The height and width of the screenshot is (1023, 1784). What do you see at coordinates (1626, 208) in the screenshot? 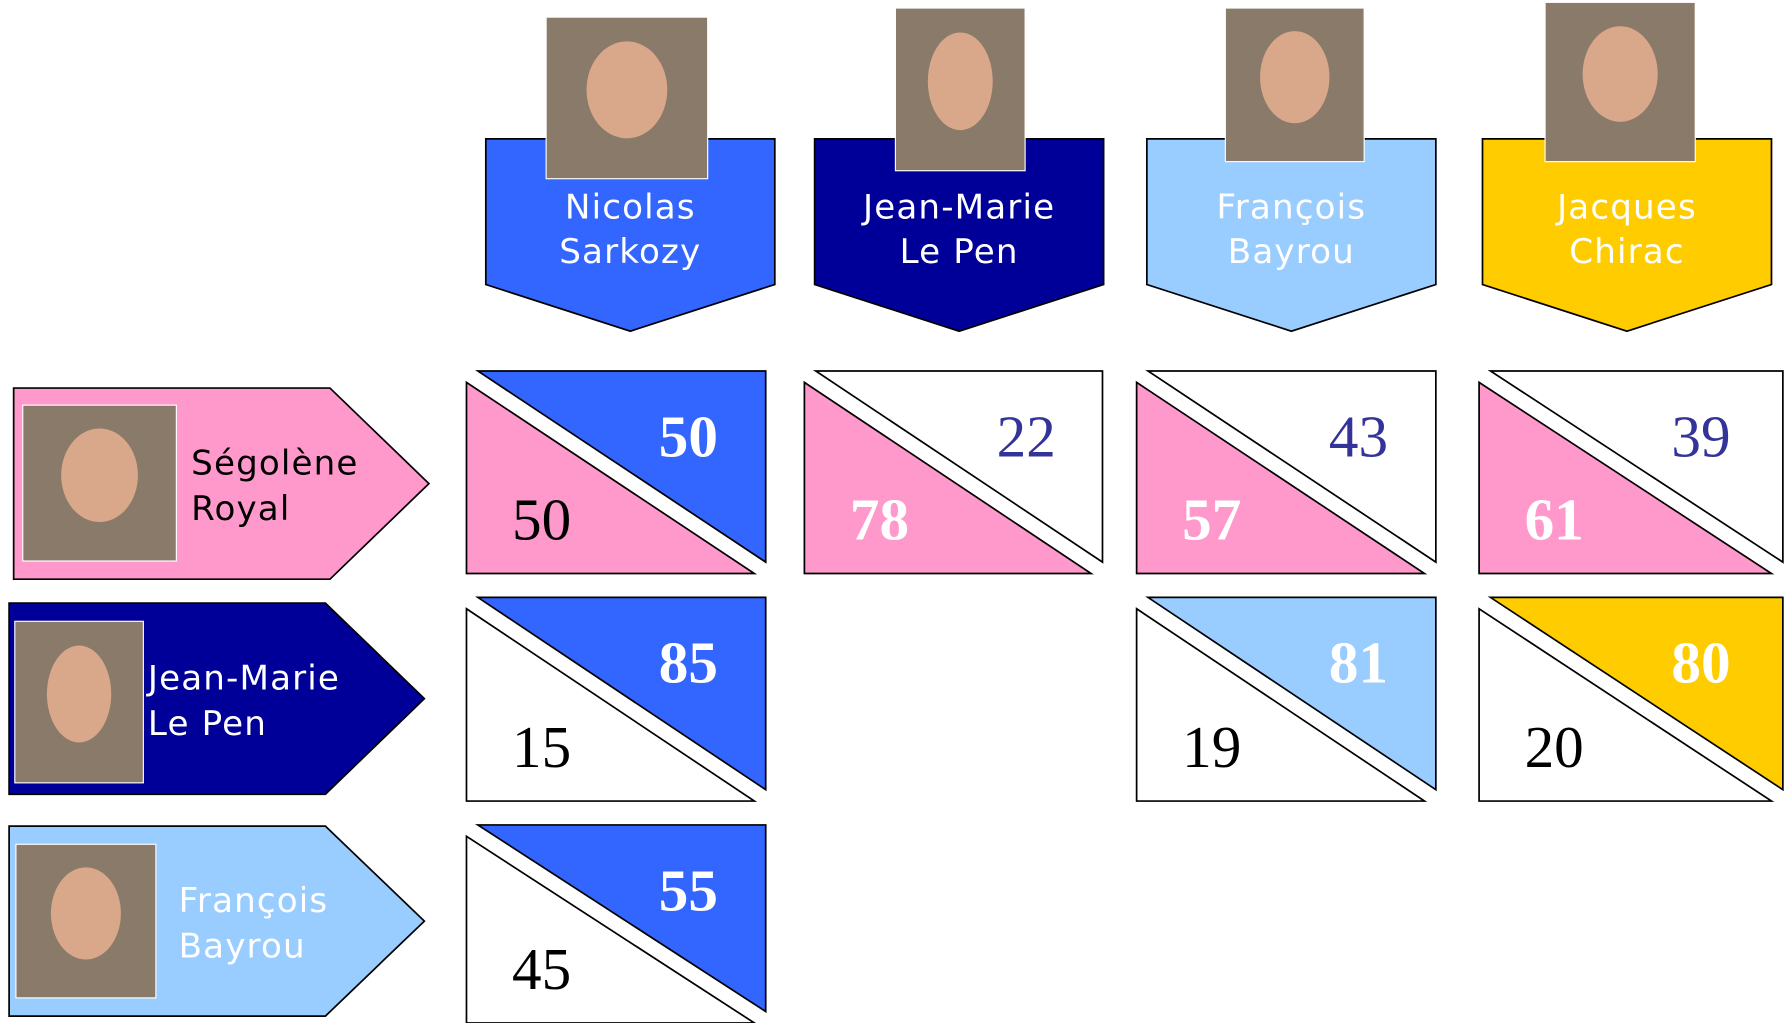
I see `column-name: Jacques` at bounding box center [1626, 208].